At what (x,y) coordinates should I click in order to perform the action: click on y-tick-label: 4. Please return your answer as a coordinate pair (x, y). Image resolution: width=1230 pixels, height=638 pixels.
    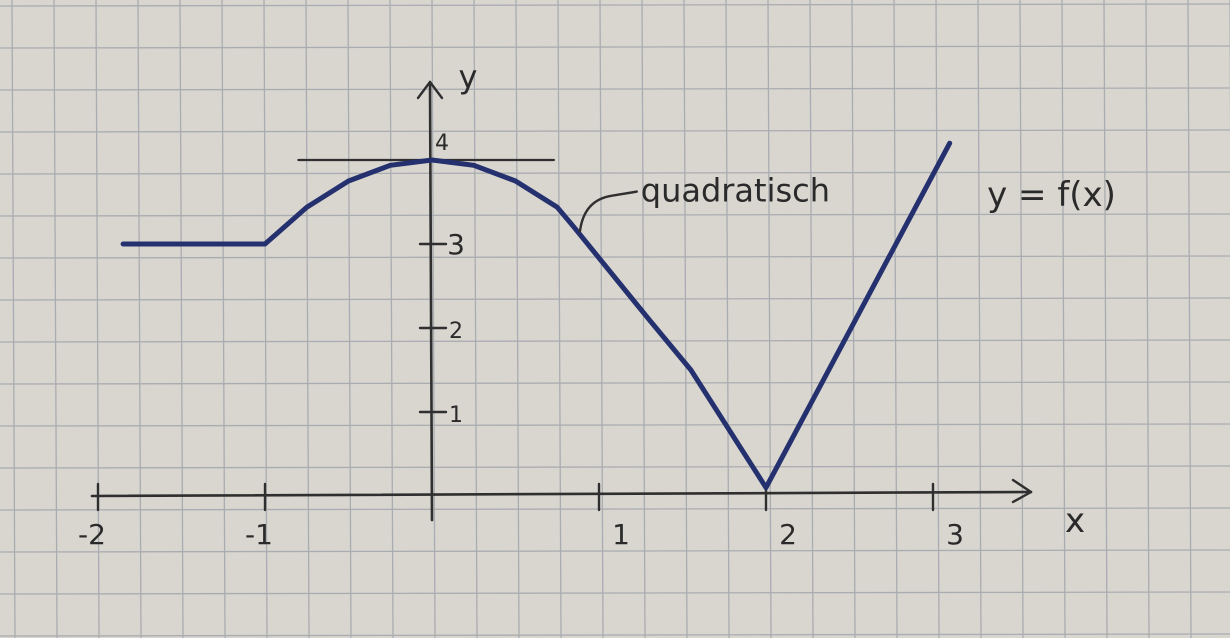
    Looking at the image, I should click on (442, 143).